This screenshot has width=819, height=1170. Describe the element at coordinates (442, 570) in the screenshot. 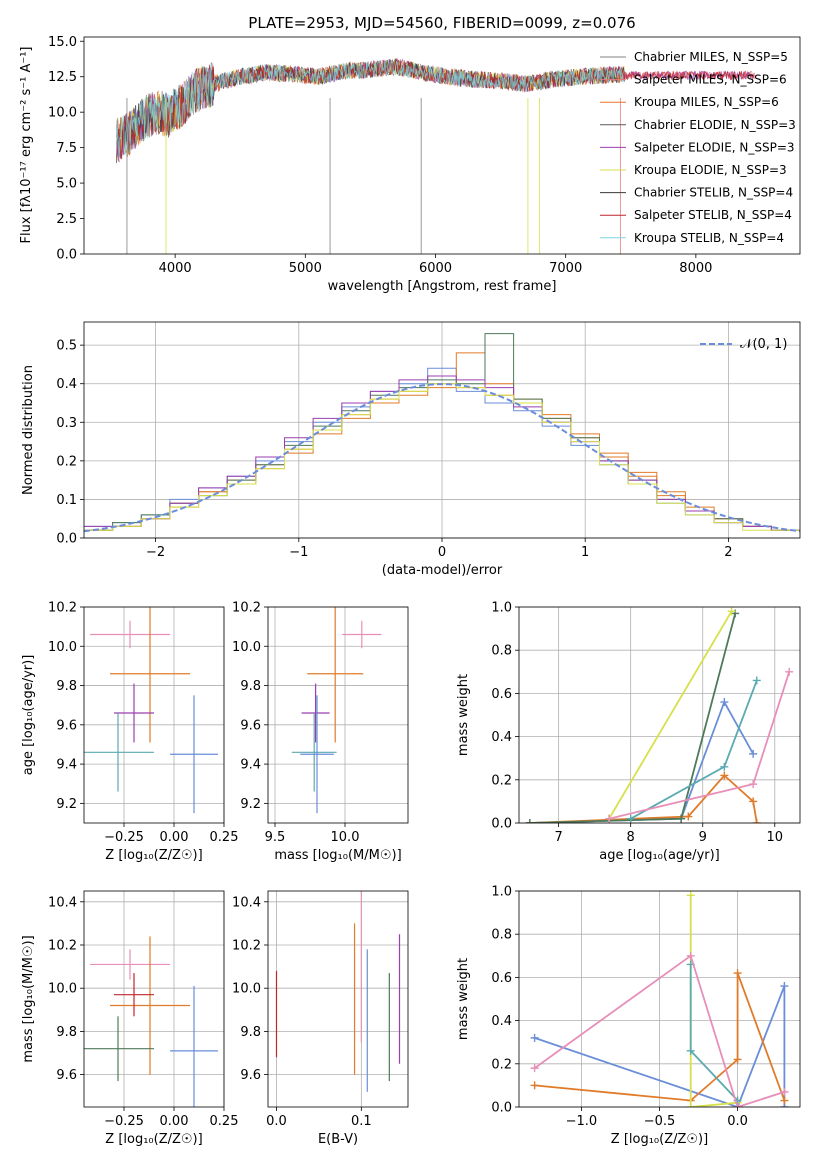

I see `x-axis-label: (data-model)/error` at that location.